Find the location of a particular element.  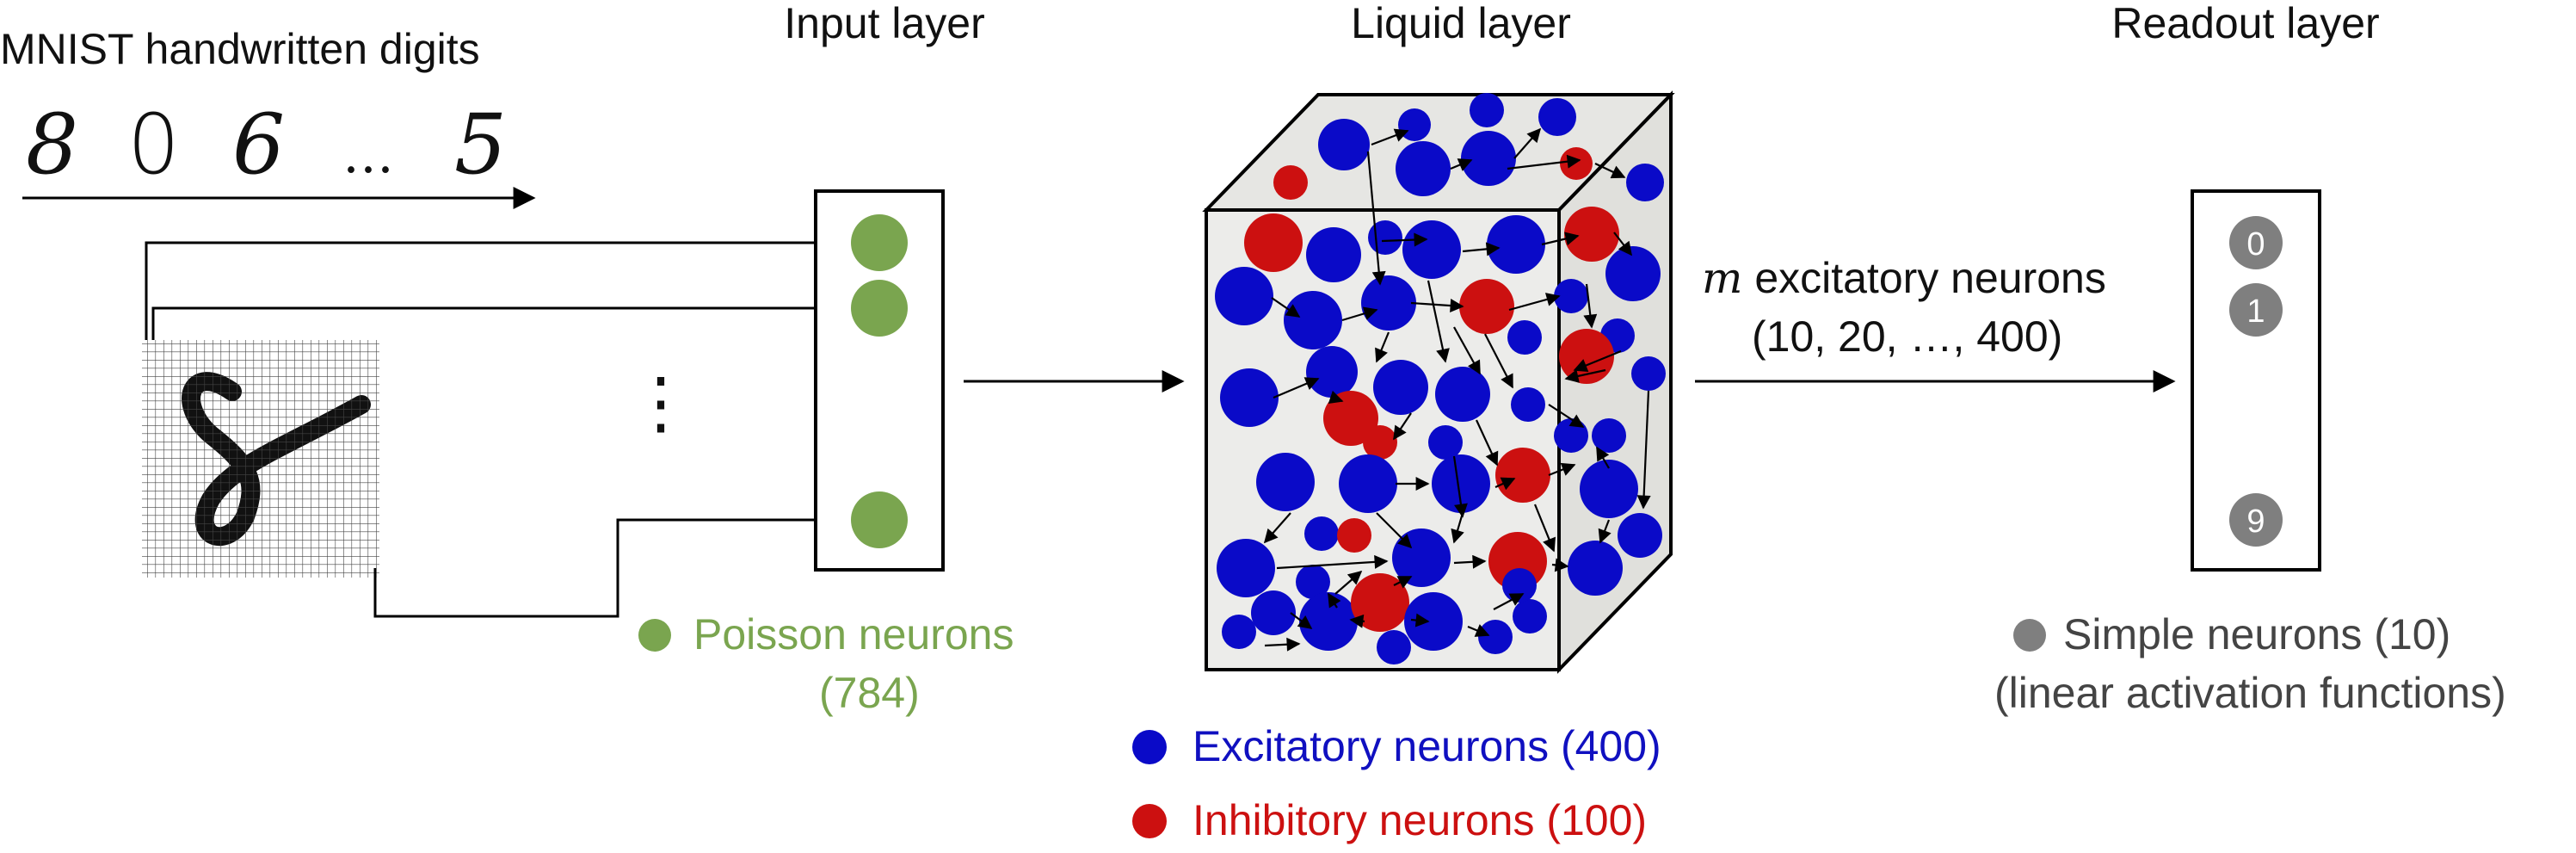

liquid-synapses is located at coordinates (1457, 389).